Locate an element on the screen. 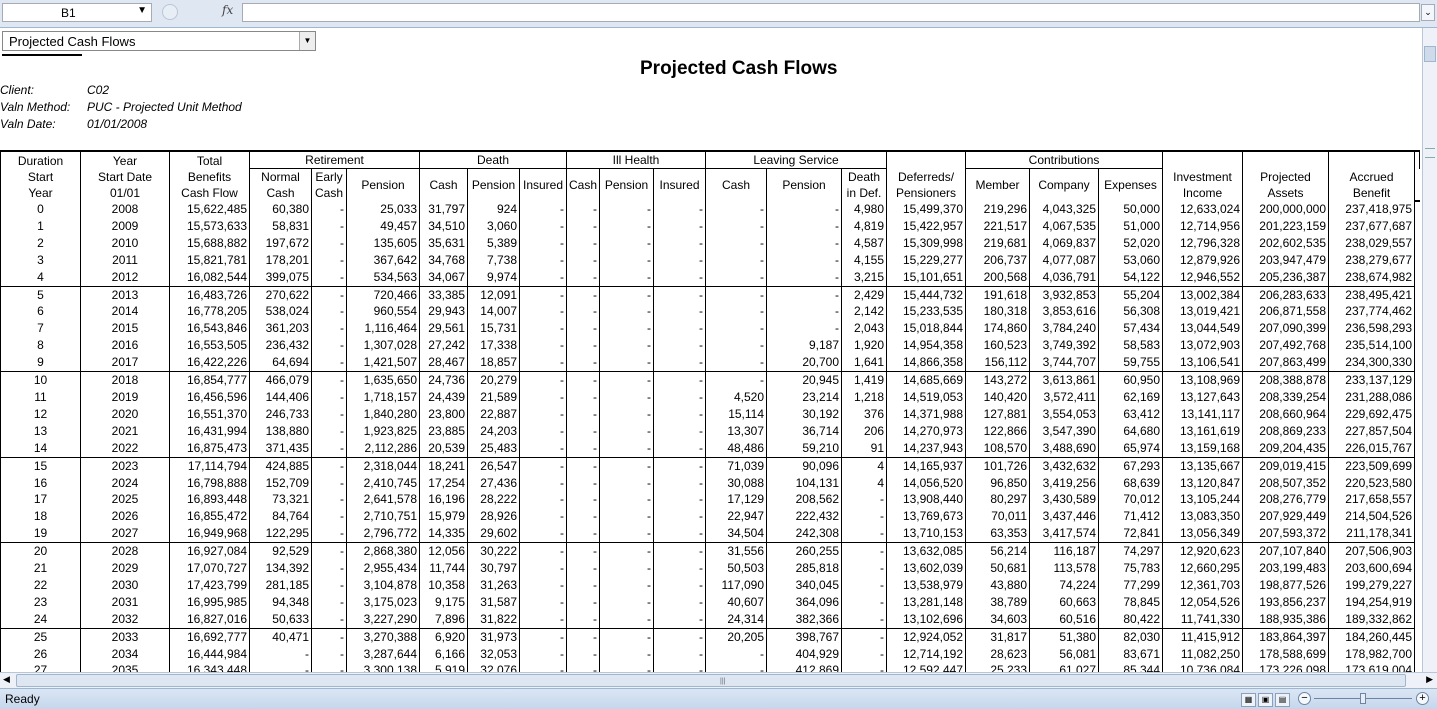 The height and width of the screenshot is (709, 1437). table-cell: 13,105,244 is located at coordinates (1202, 500).